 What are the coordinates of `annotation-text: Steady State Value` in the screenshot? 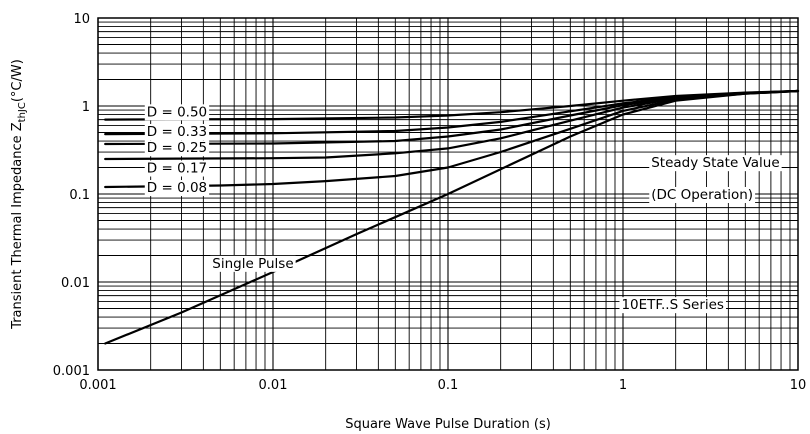 It's located at (715, 163).